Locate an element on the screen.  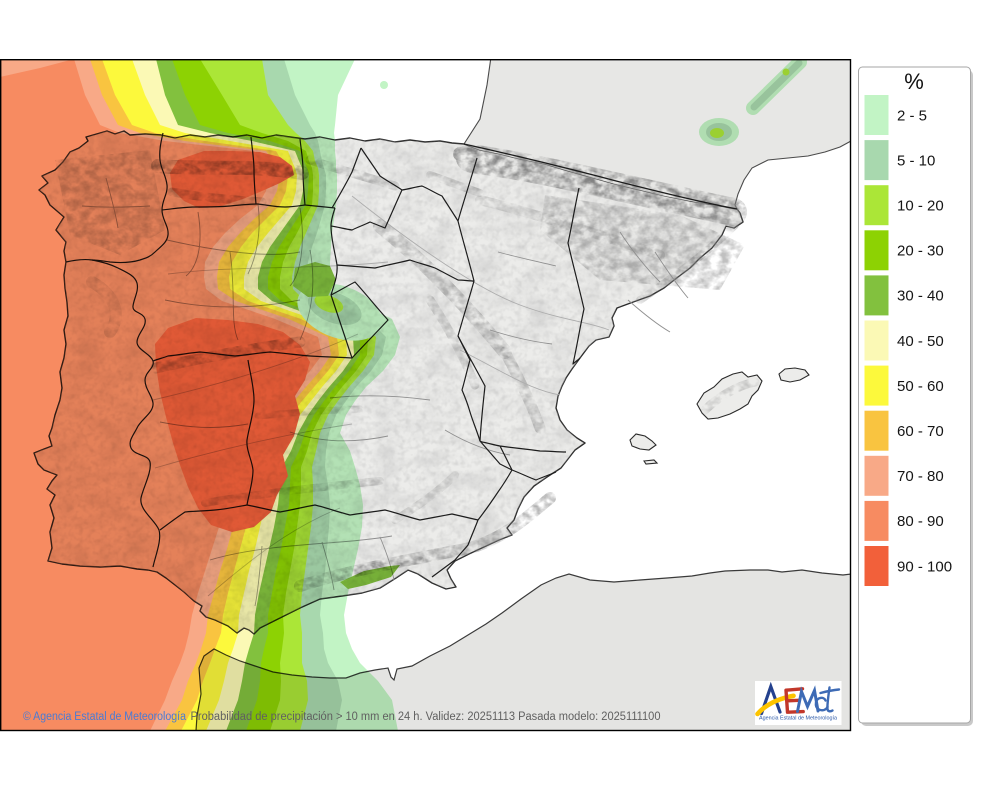
svg-text: 10 - 20 is located at coordinates (920, 206).